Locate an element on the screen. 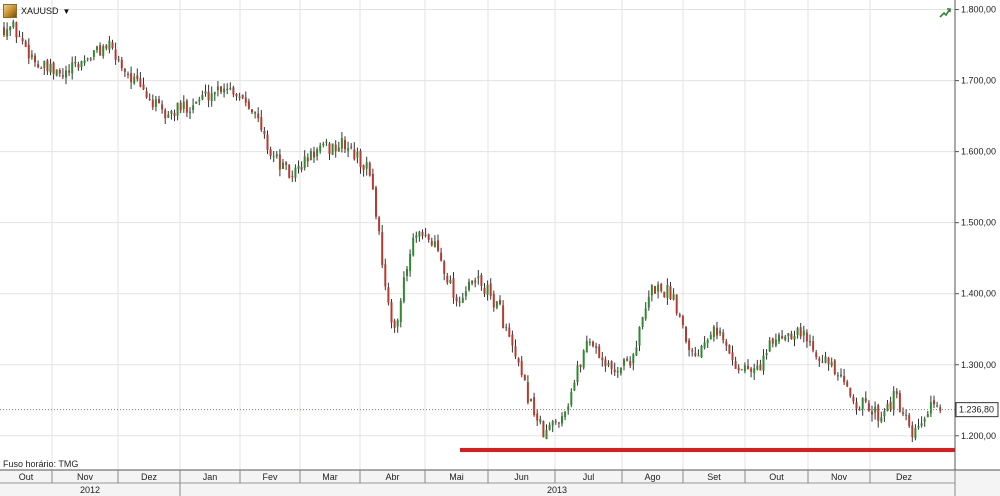 Image resolution: width=1000 pixels, height=496 pixels. price-tick-label: 1.300,00 is located at coordinates (978, 365).